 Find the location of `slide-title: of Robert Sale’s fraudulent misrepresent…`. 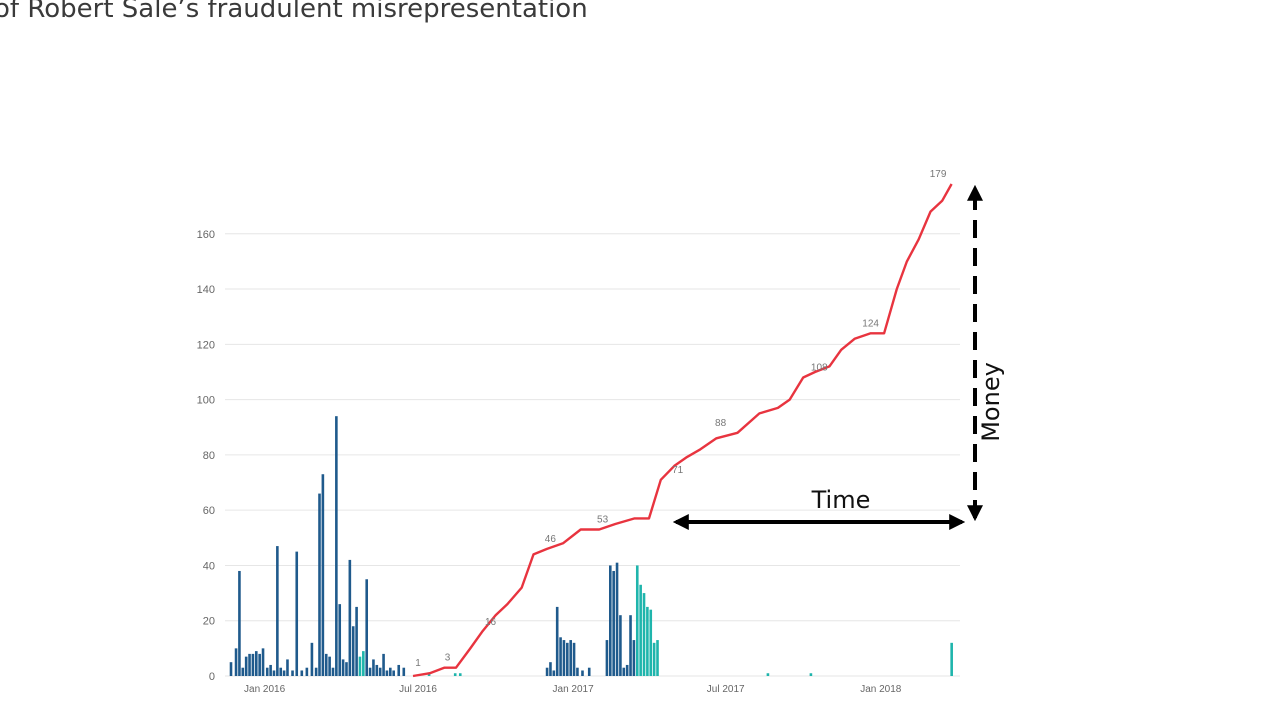

slide-title: of Robert Sale’s fraudulent misrepresent… is located at coordinates (294, 12).